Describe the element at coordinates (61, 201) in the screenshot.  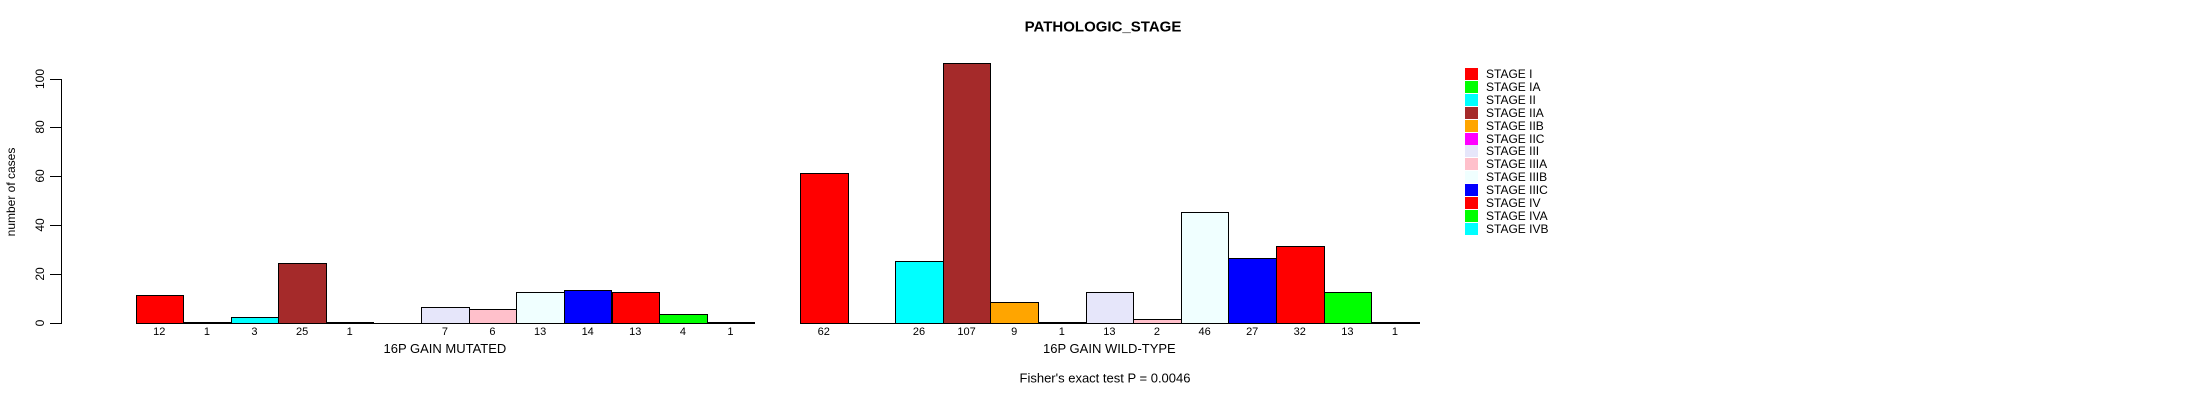
I see `y-axis-line` at that location.